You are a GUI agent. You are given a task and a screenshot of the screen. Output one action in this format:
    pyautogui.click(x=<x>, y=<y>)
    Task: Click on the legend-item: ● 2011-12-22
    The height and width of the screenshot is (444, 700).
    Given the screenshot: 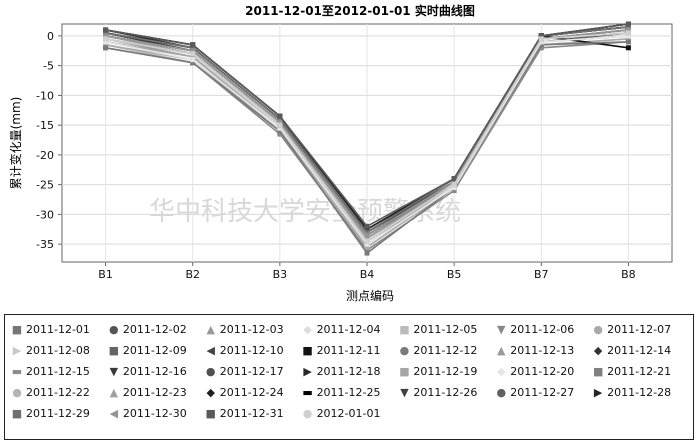 What is the action you would take?
    pyautogui.click(x=59, y=392)
    